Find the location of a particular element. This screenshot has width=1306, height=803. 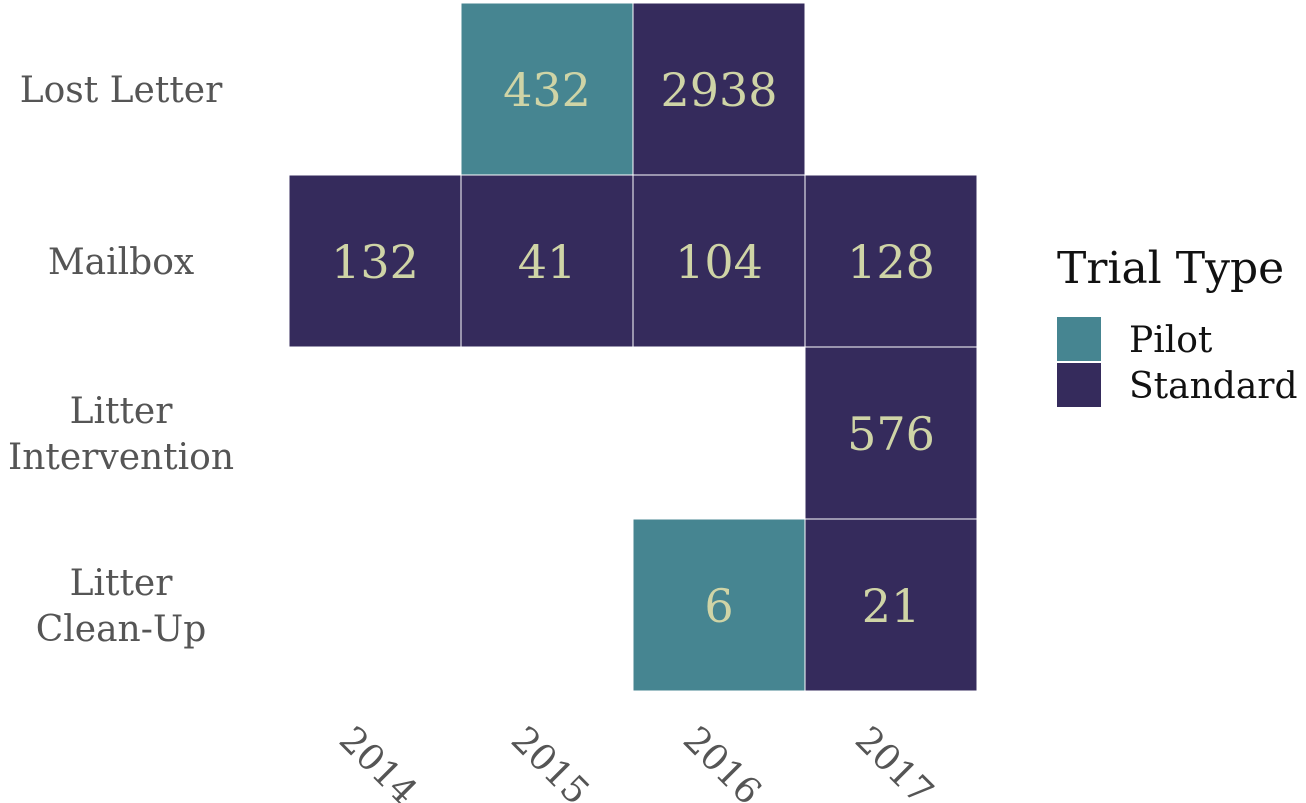

legend-swatch-pilot is located at coordinates (1079, 339).